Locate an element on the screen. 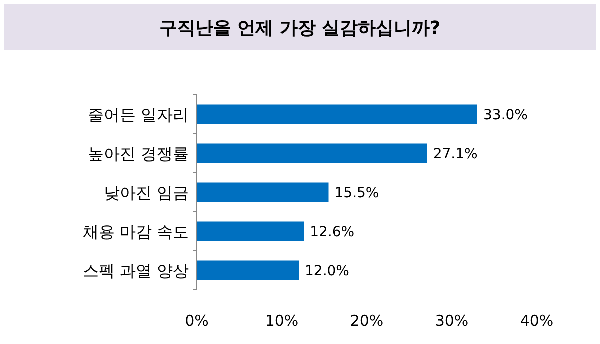  chart-title: 구직난을 언제 가장 실감하십니까? is located at coordinates (300, 28).